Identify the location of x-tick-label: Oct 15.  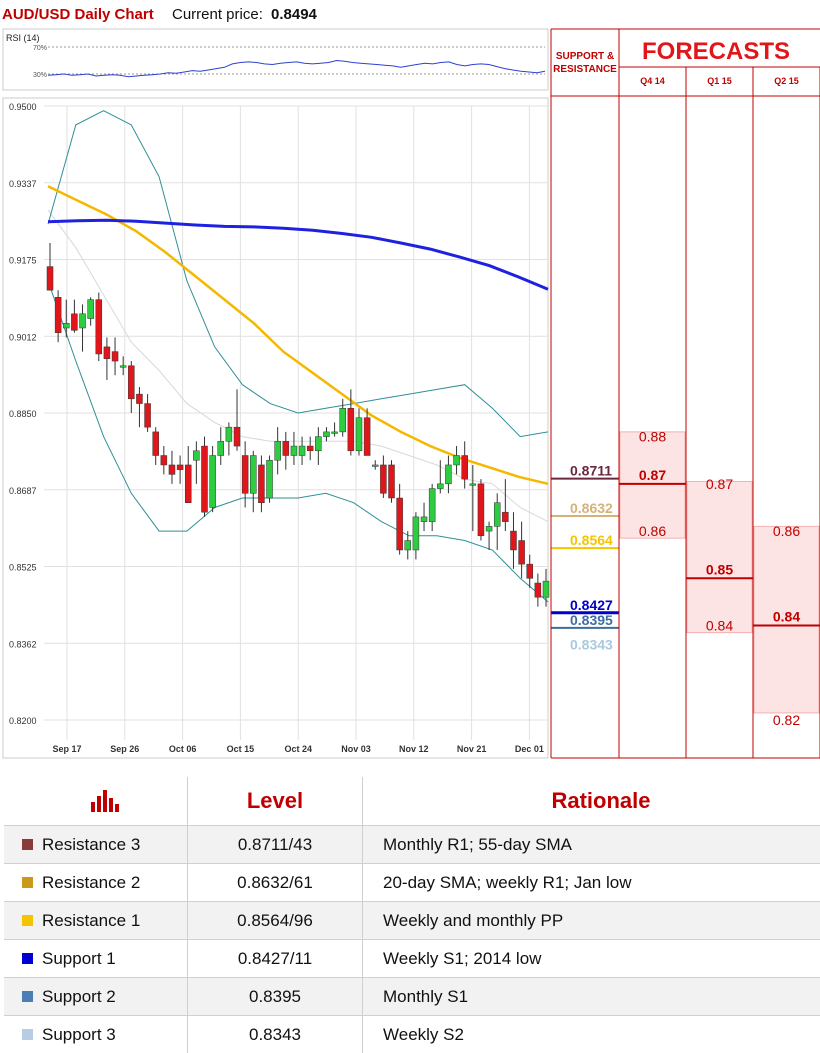
(241, 749).